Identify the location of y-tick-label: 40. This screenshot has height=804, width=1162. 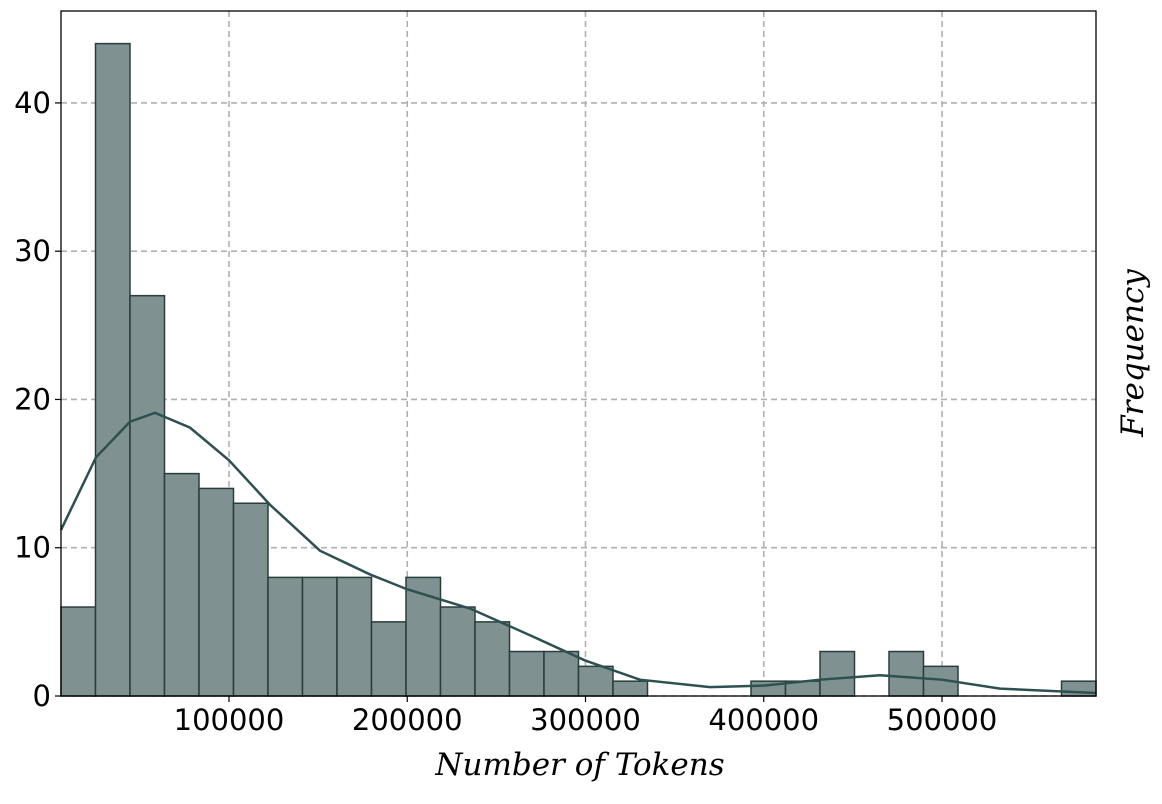
(32, 103).